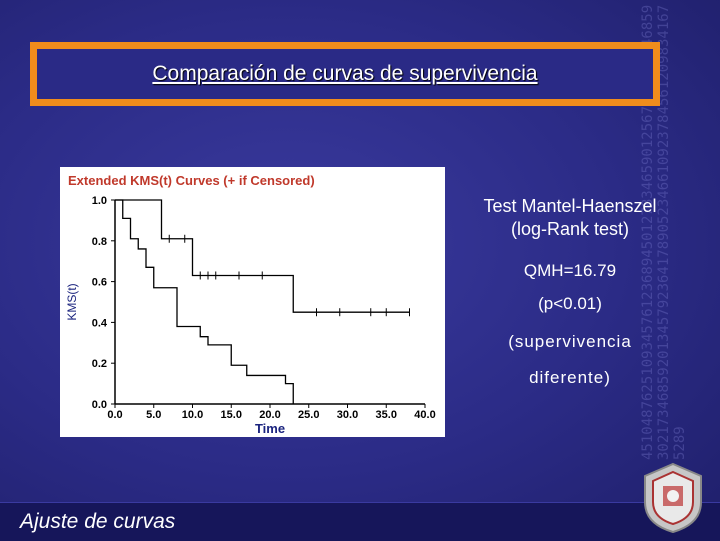 This screenshot has width=720, height=541. I want to click on placebo-curve-label: Placebo, so click(340, 356).